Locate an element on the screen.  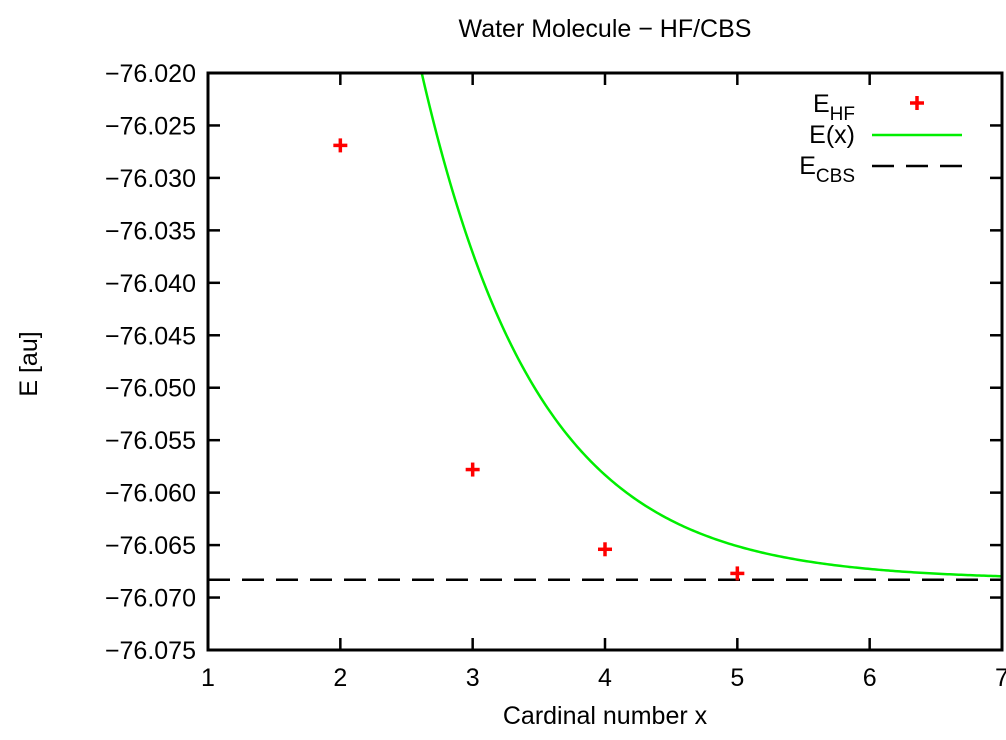
x-tick-label: 4 is located at coordinates (605, 678).